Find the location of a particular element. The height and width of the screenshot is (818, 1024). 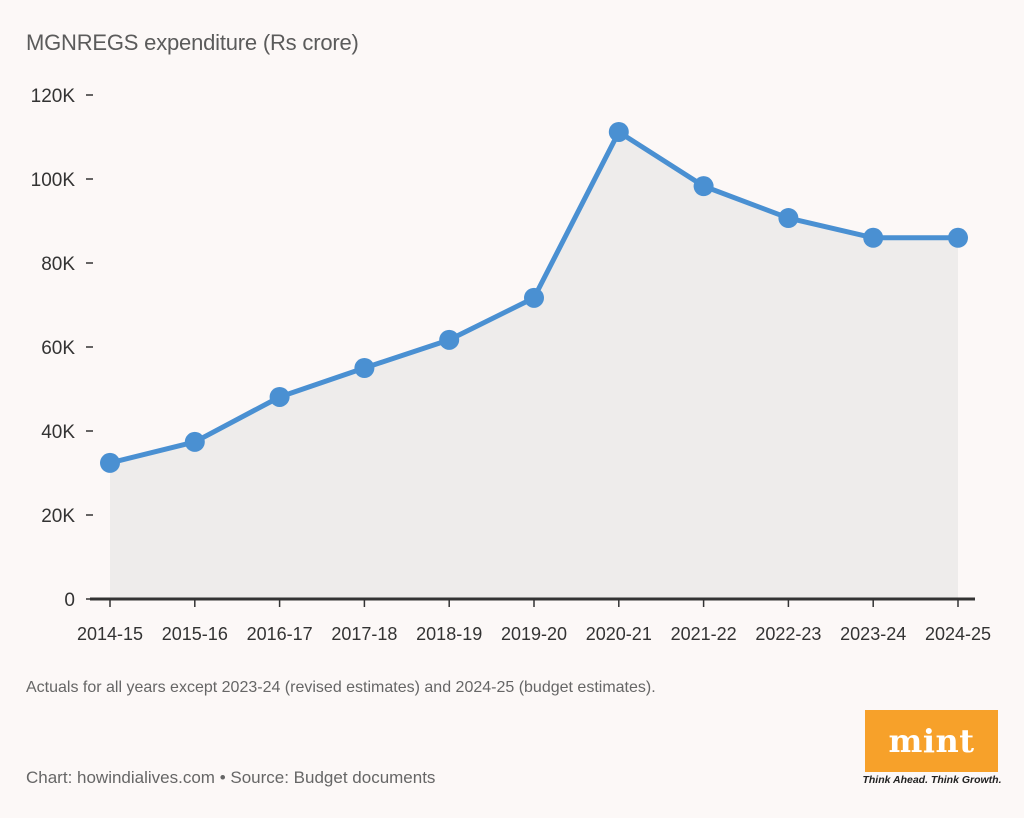

y-tick-label: 80K is located at coordinates (58, 264).